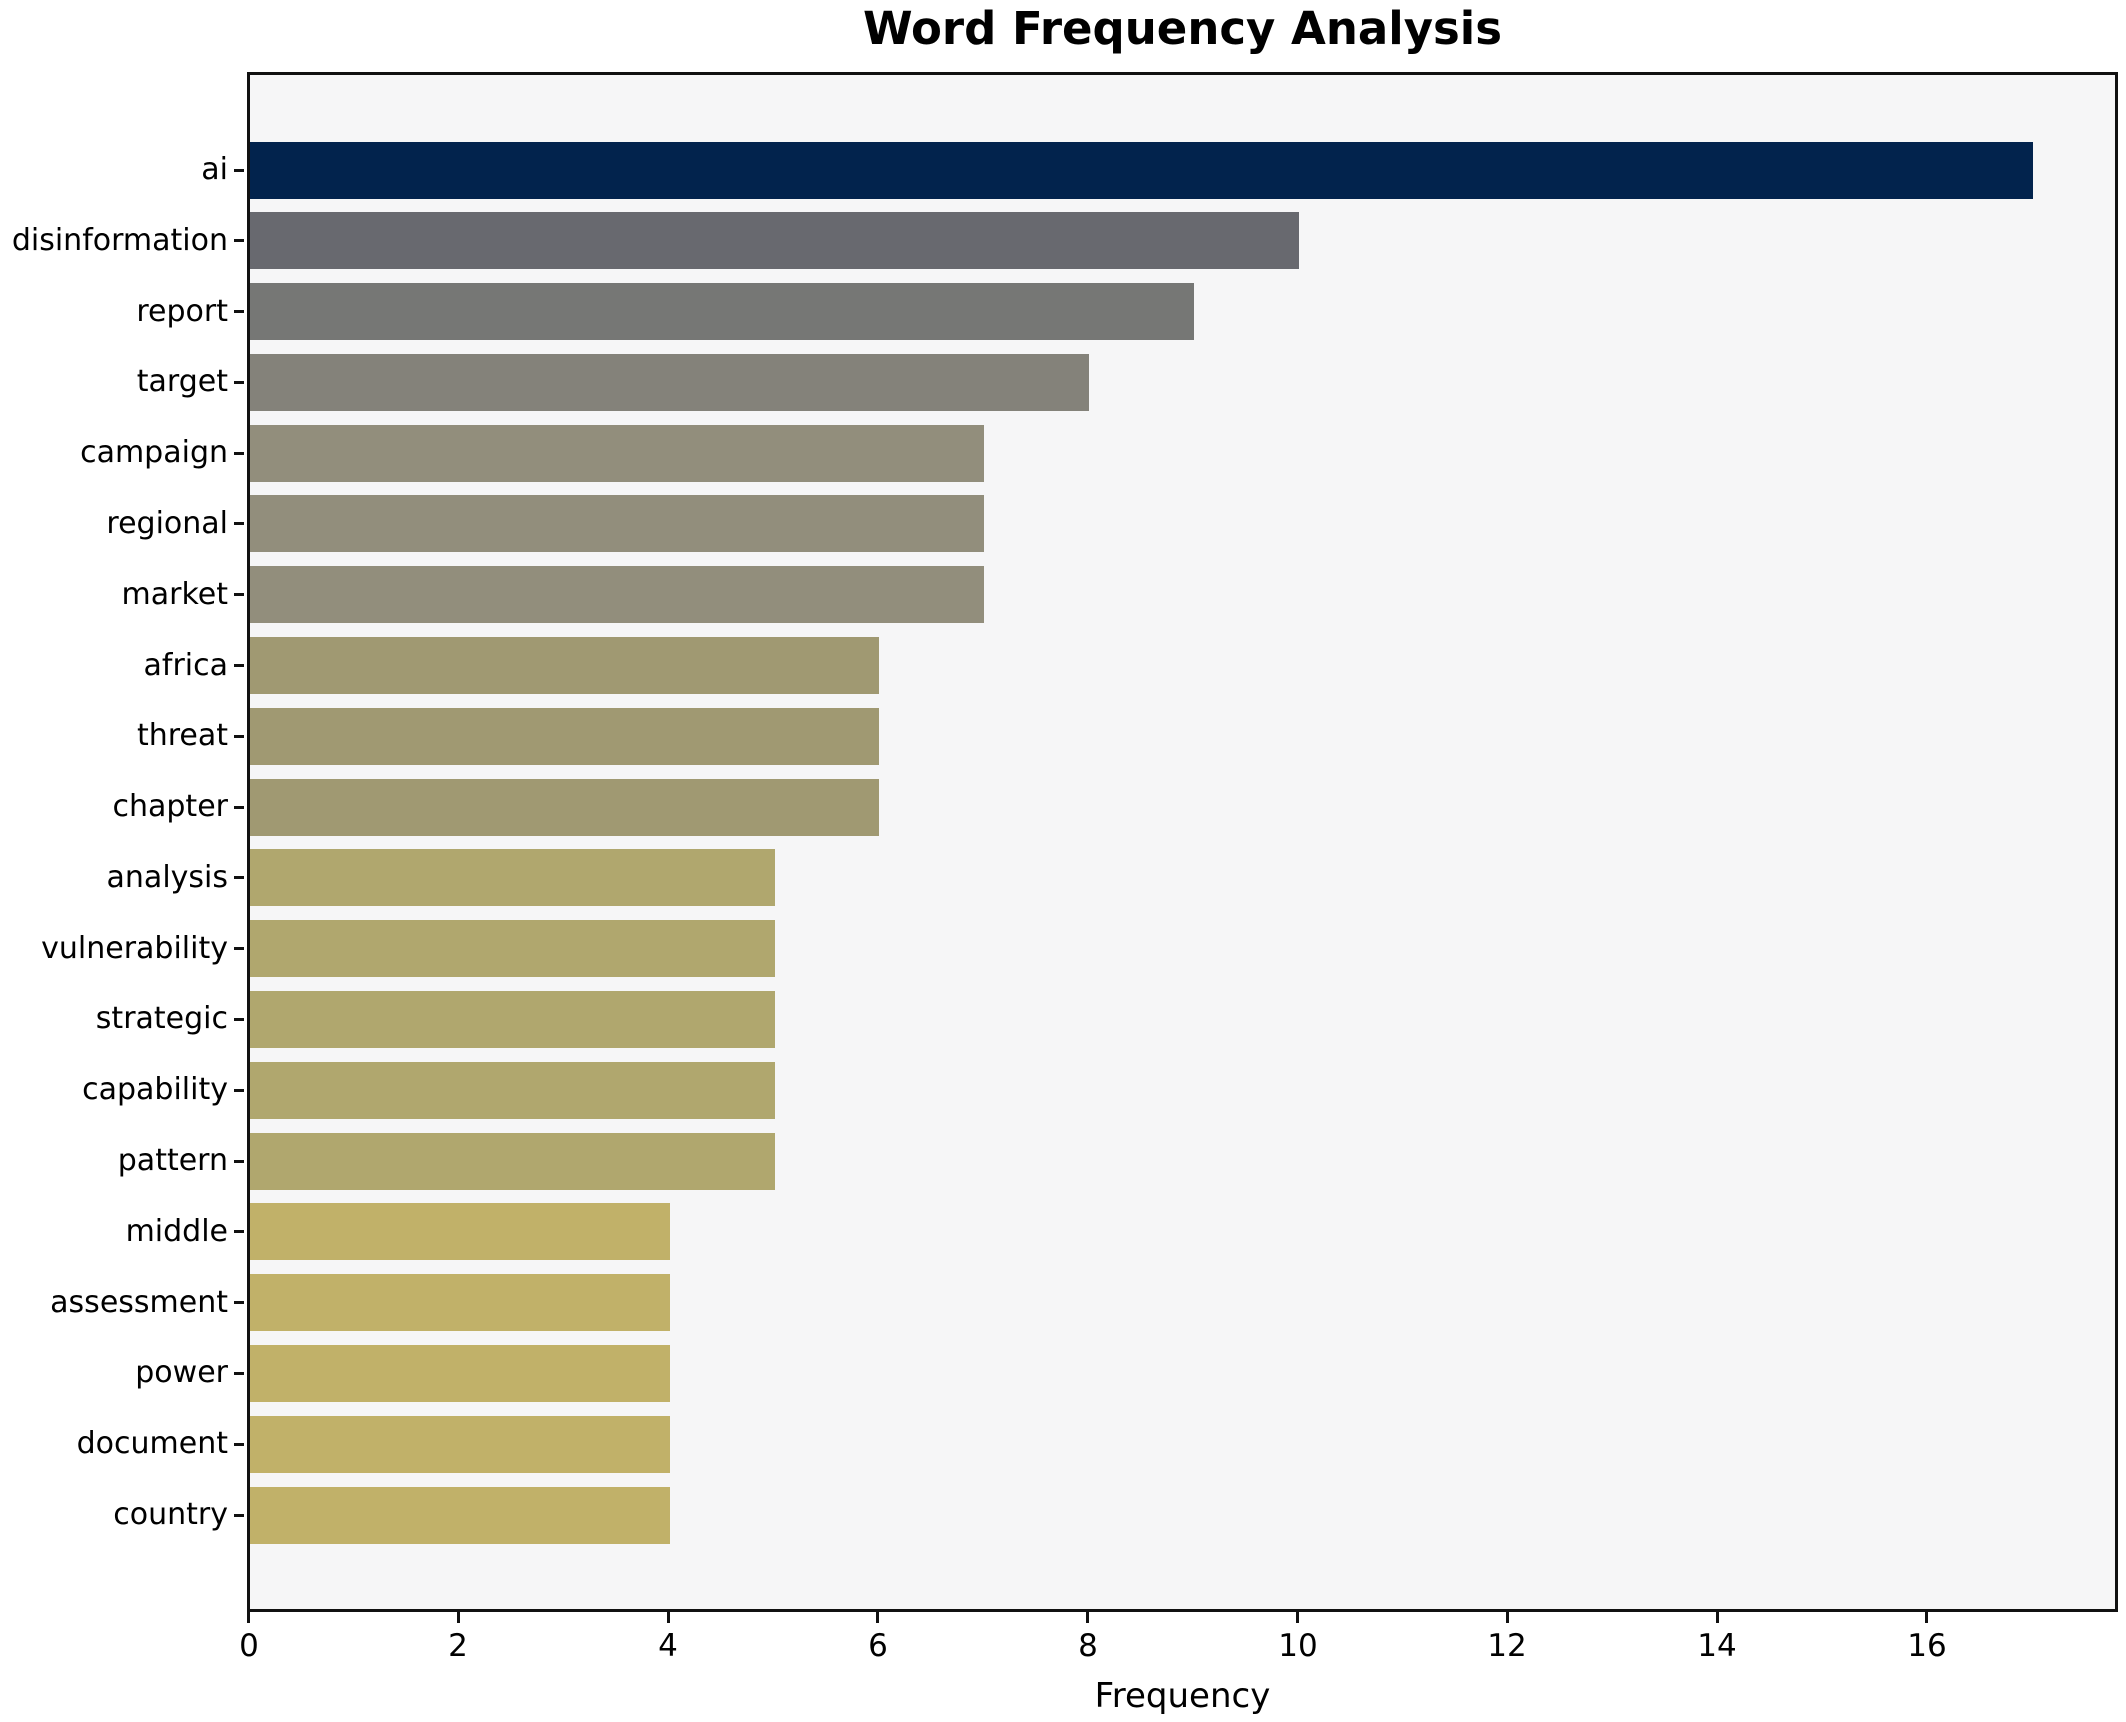 This screenshot has height=1722, width=2126. Describe the element at coordinates (154, 452) in the screenshot. I see `y-tick-label: campaign` at that location.